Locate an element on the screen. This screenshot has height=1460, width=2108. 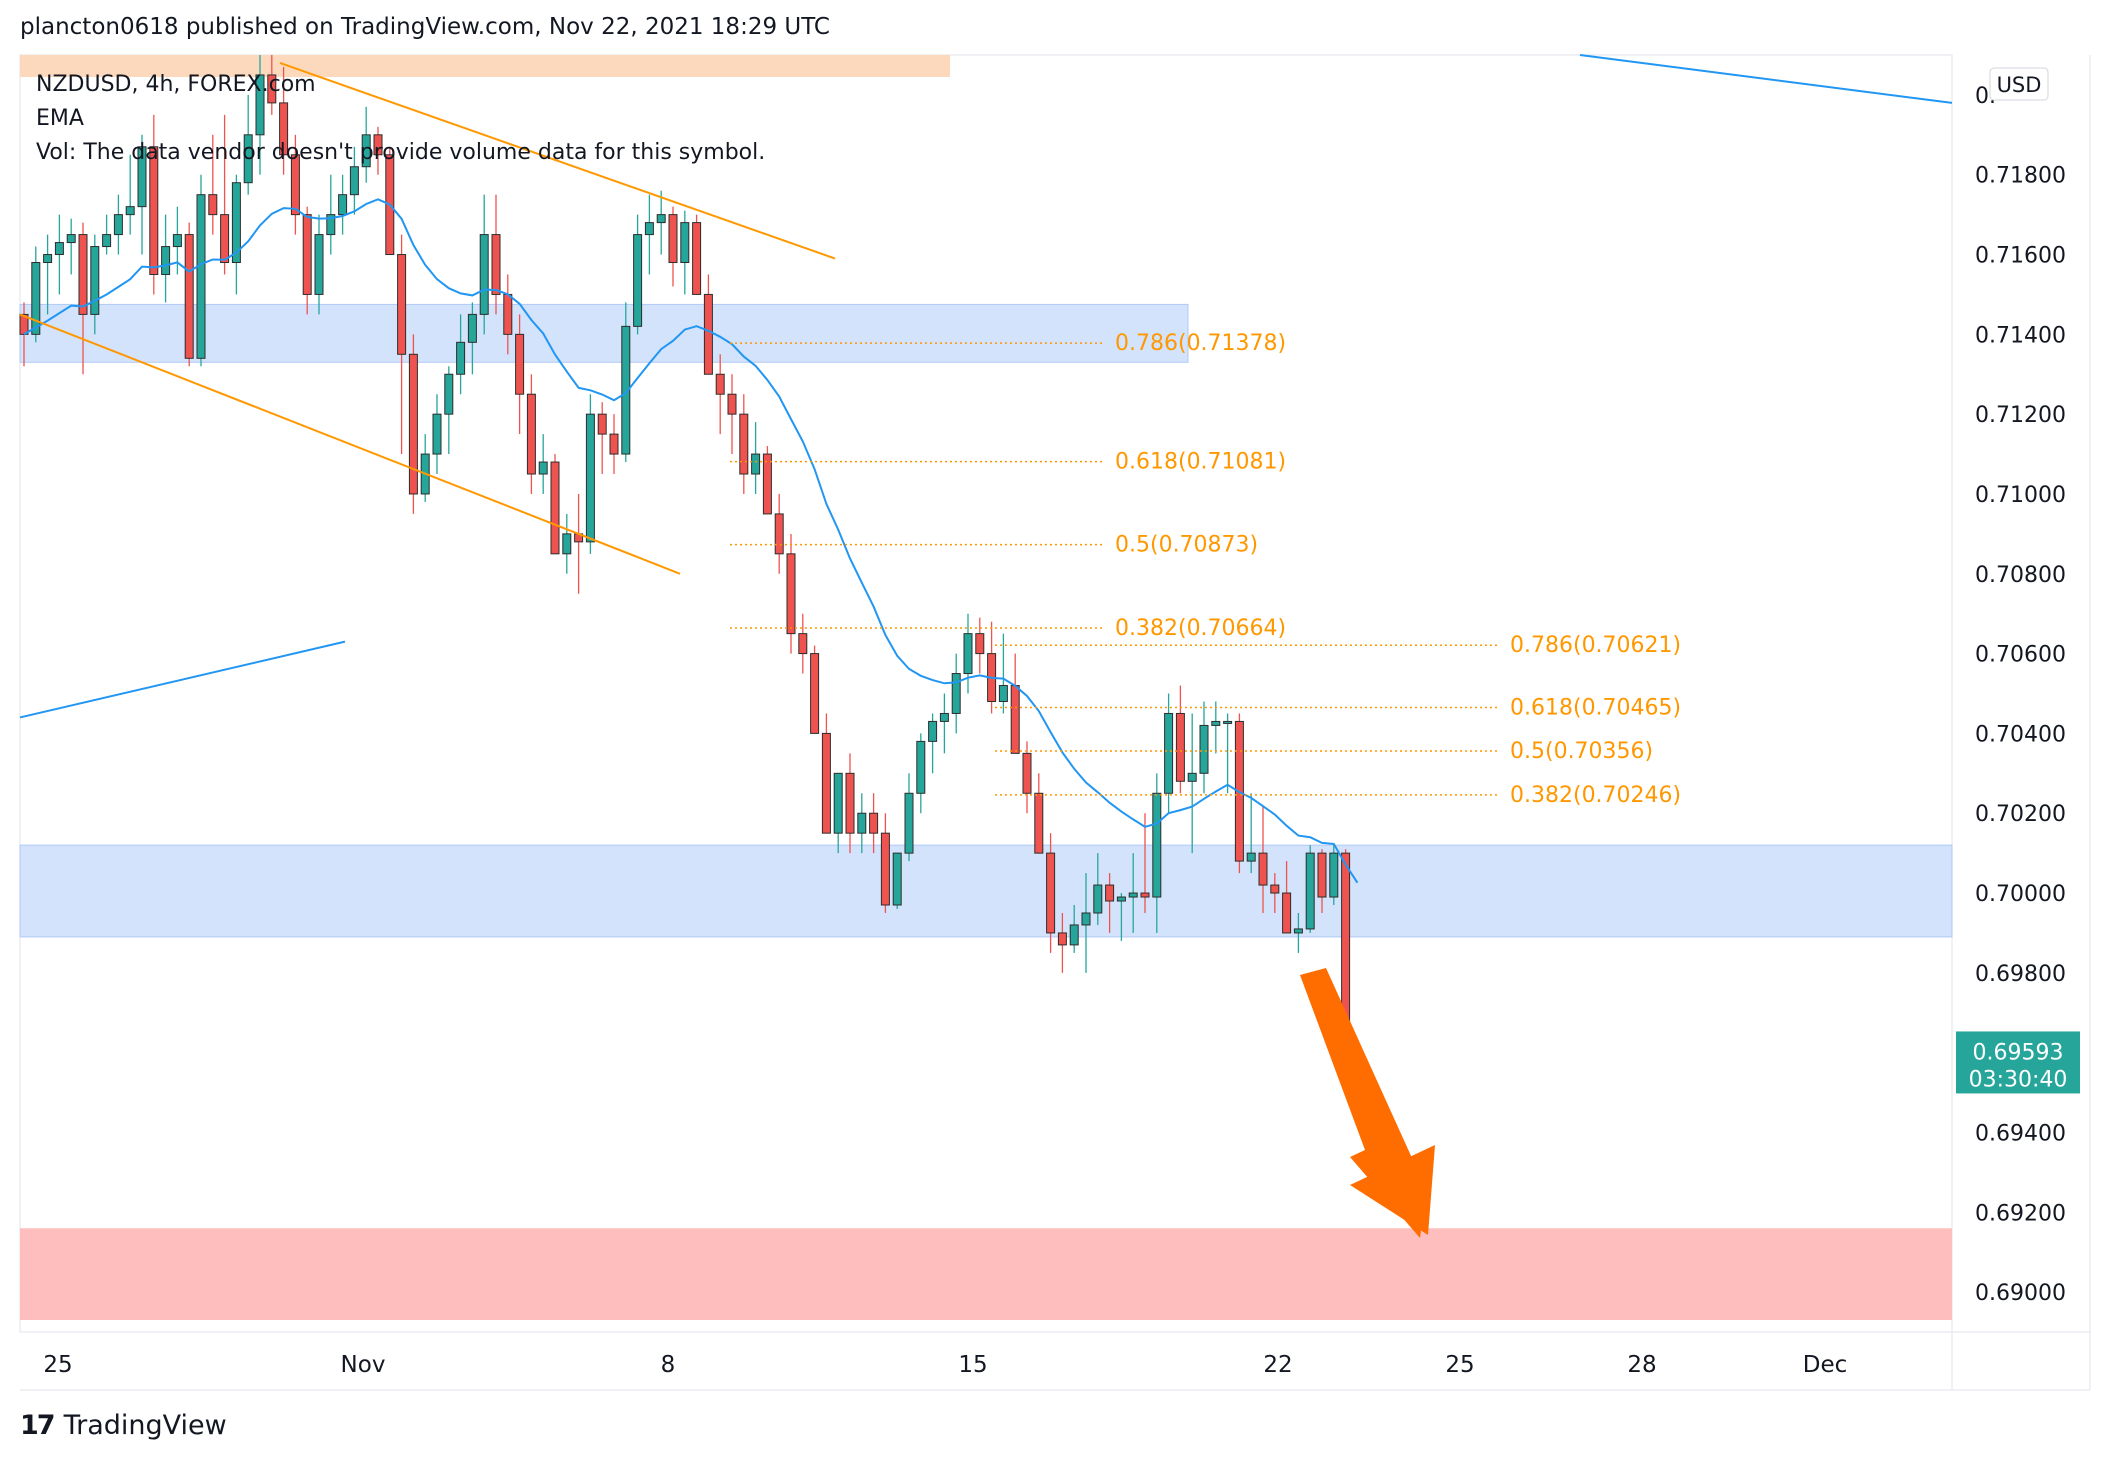
tradingview-logo: 17 TradingView is located at coordinates (123, 1425).